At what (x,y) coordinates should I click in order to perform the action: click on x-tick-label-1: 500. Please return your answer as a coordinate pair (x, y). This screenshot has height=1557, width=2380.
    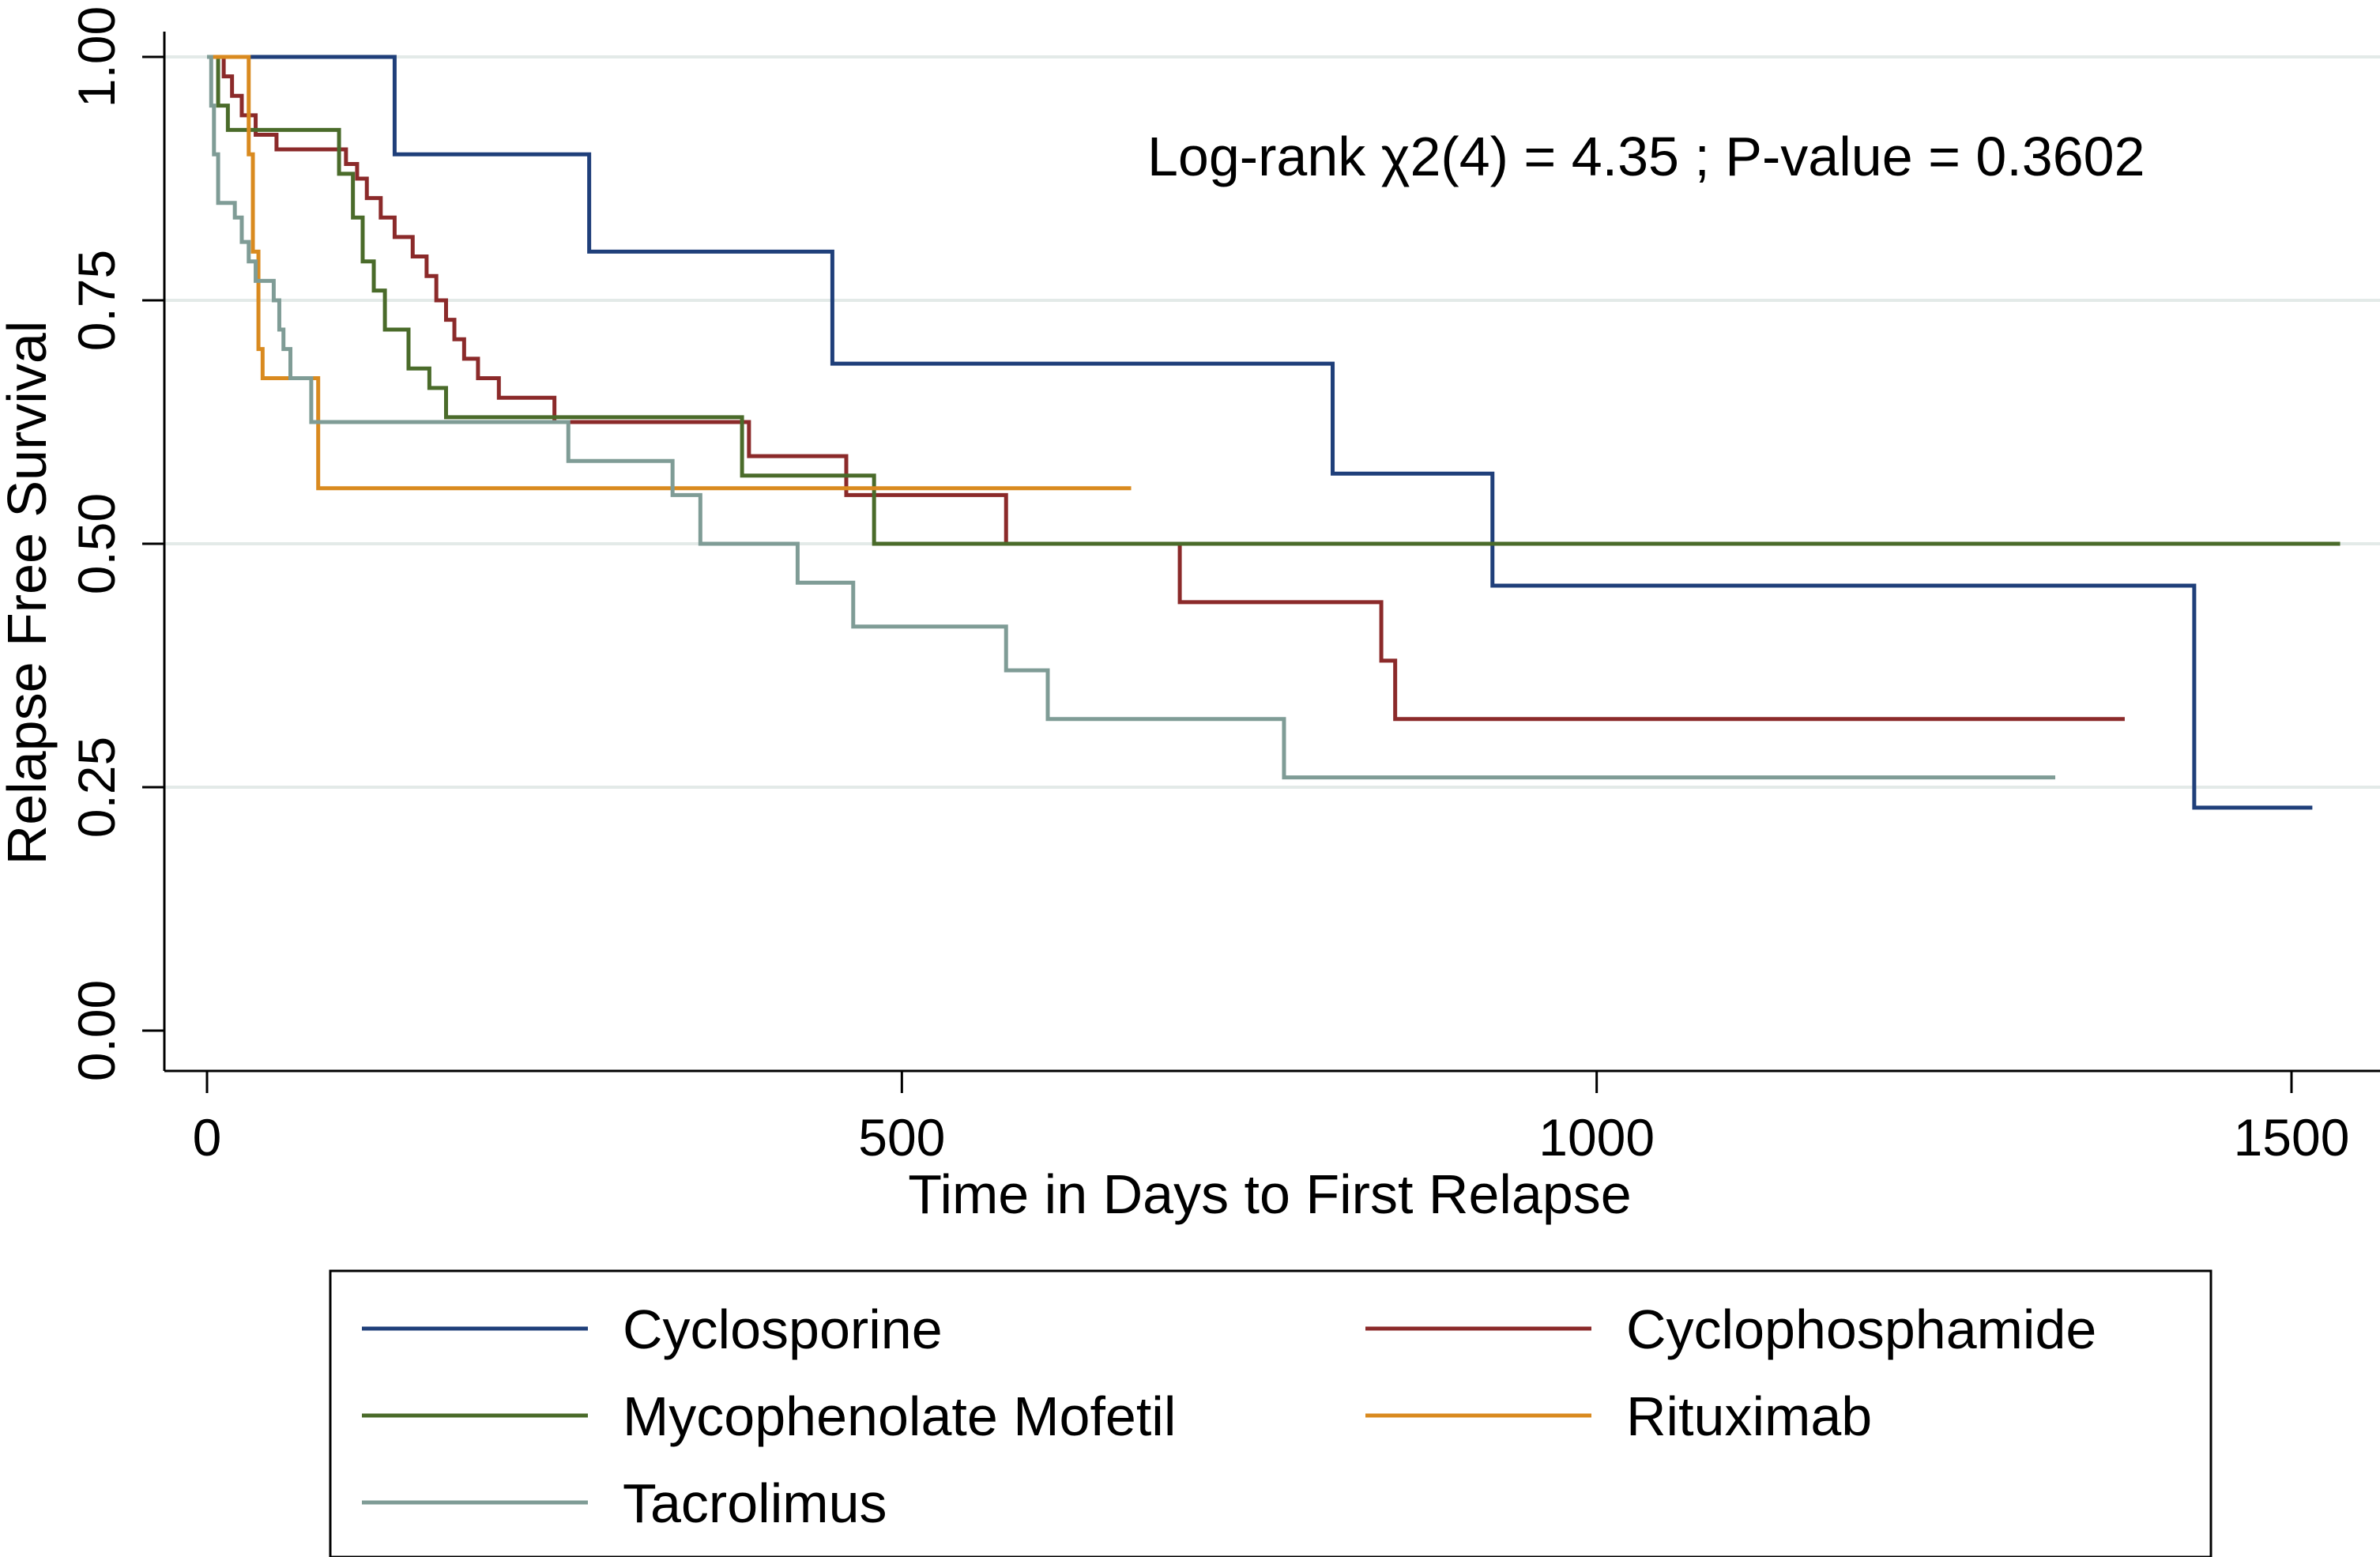
    Looking at the image, I should click on (901, 1137).